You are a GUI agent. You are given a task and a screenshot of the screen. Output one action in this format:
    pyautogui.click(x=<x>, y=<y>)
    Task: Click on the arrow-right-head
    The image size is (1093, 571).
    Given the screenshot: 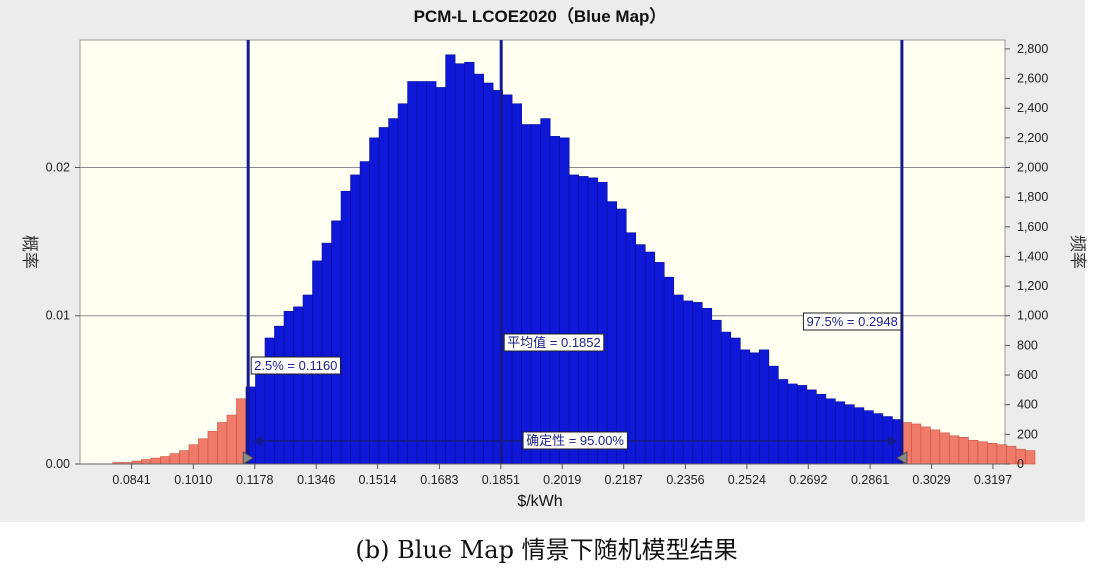 What is the action you would take?
    pyautogui.click(x=892, y=441)
    